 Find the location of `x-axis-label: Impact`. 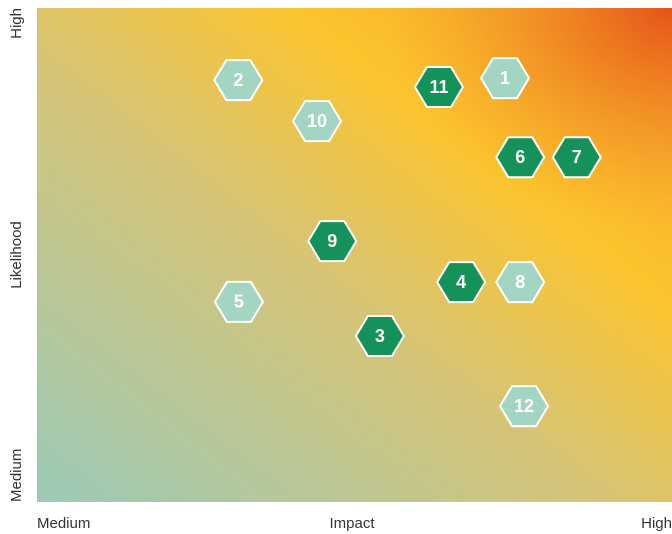

x-axis-label: Impact is located at coordinates (352, 523).